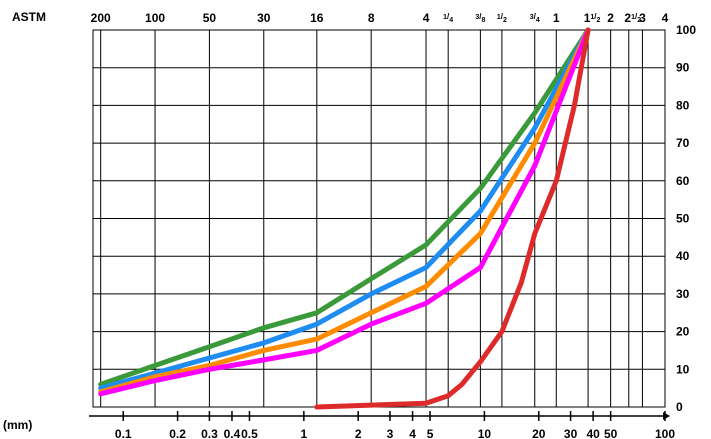  Describe the element at coordinates (177, 433) in the screenshot. I see `mm-tick-label: 0.2` at that location.